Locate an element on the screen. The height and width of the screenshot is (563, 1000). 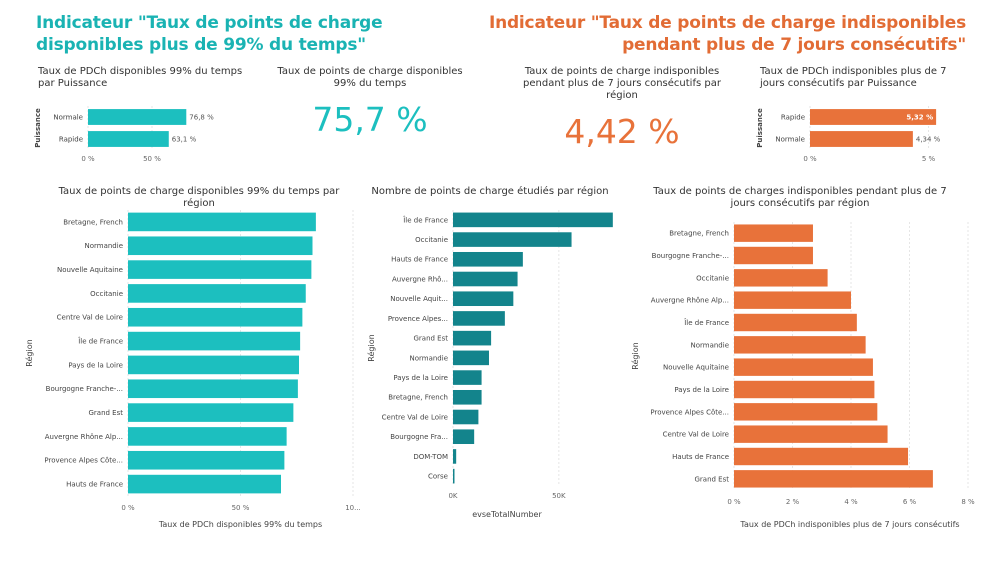
x-tick-label: 0K is located at coordinates (452, 496).